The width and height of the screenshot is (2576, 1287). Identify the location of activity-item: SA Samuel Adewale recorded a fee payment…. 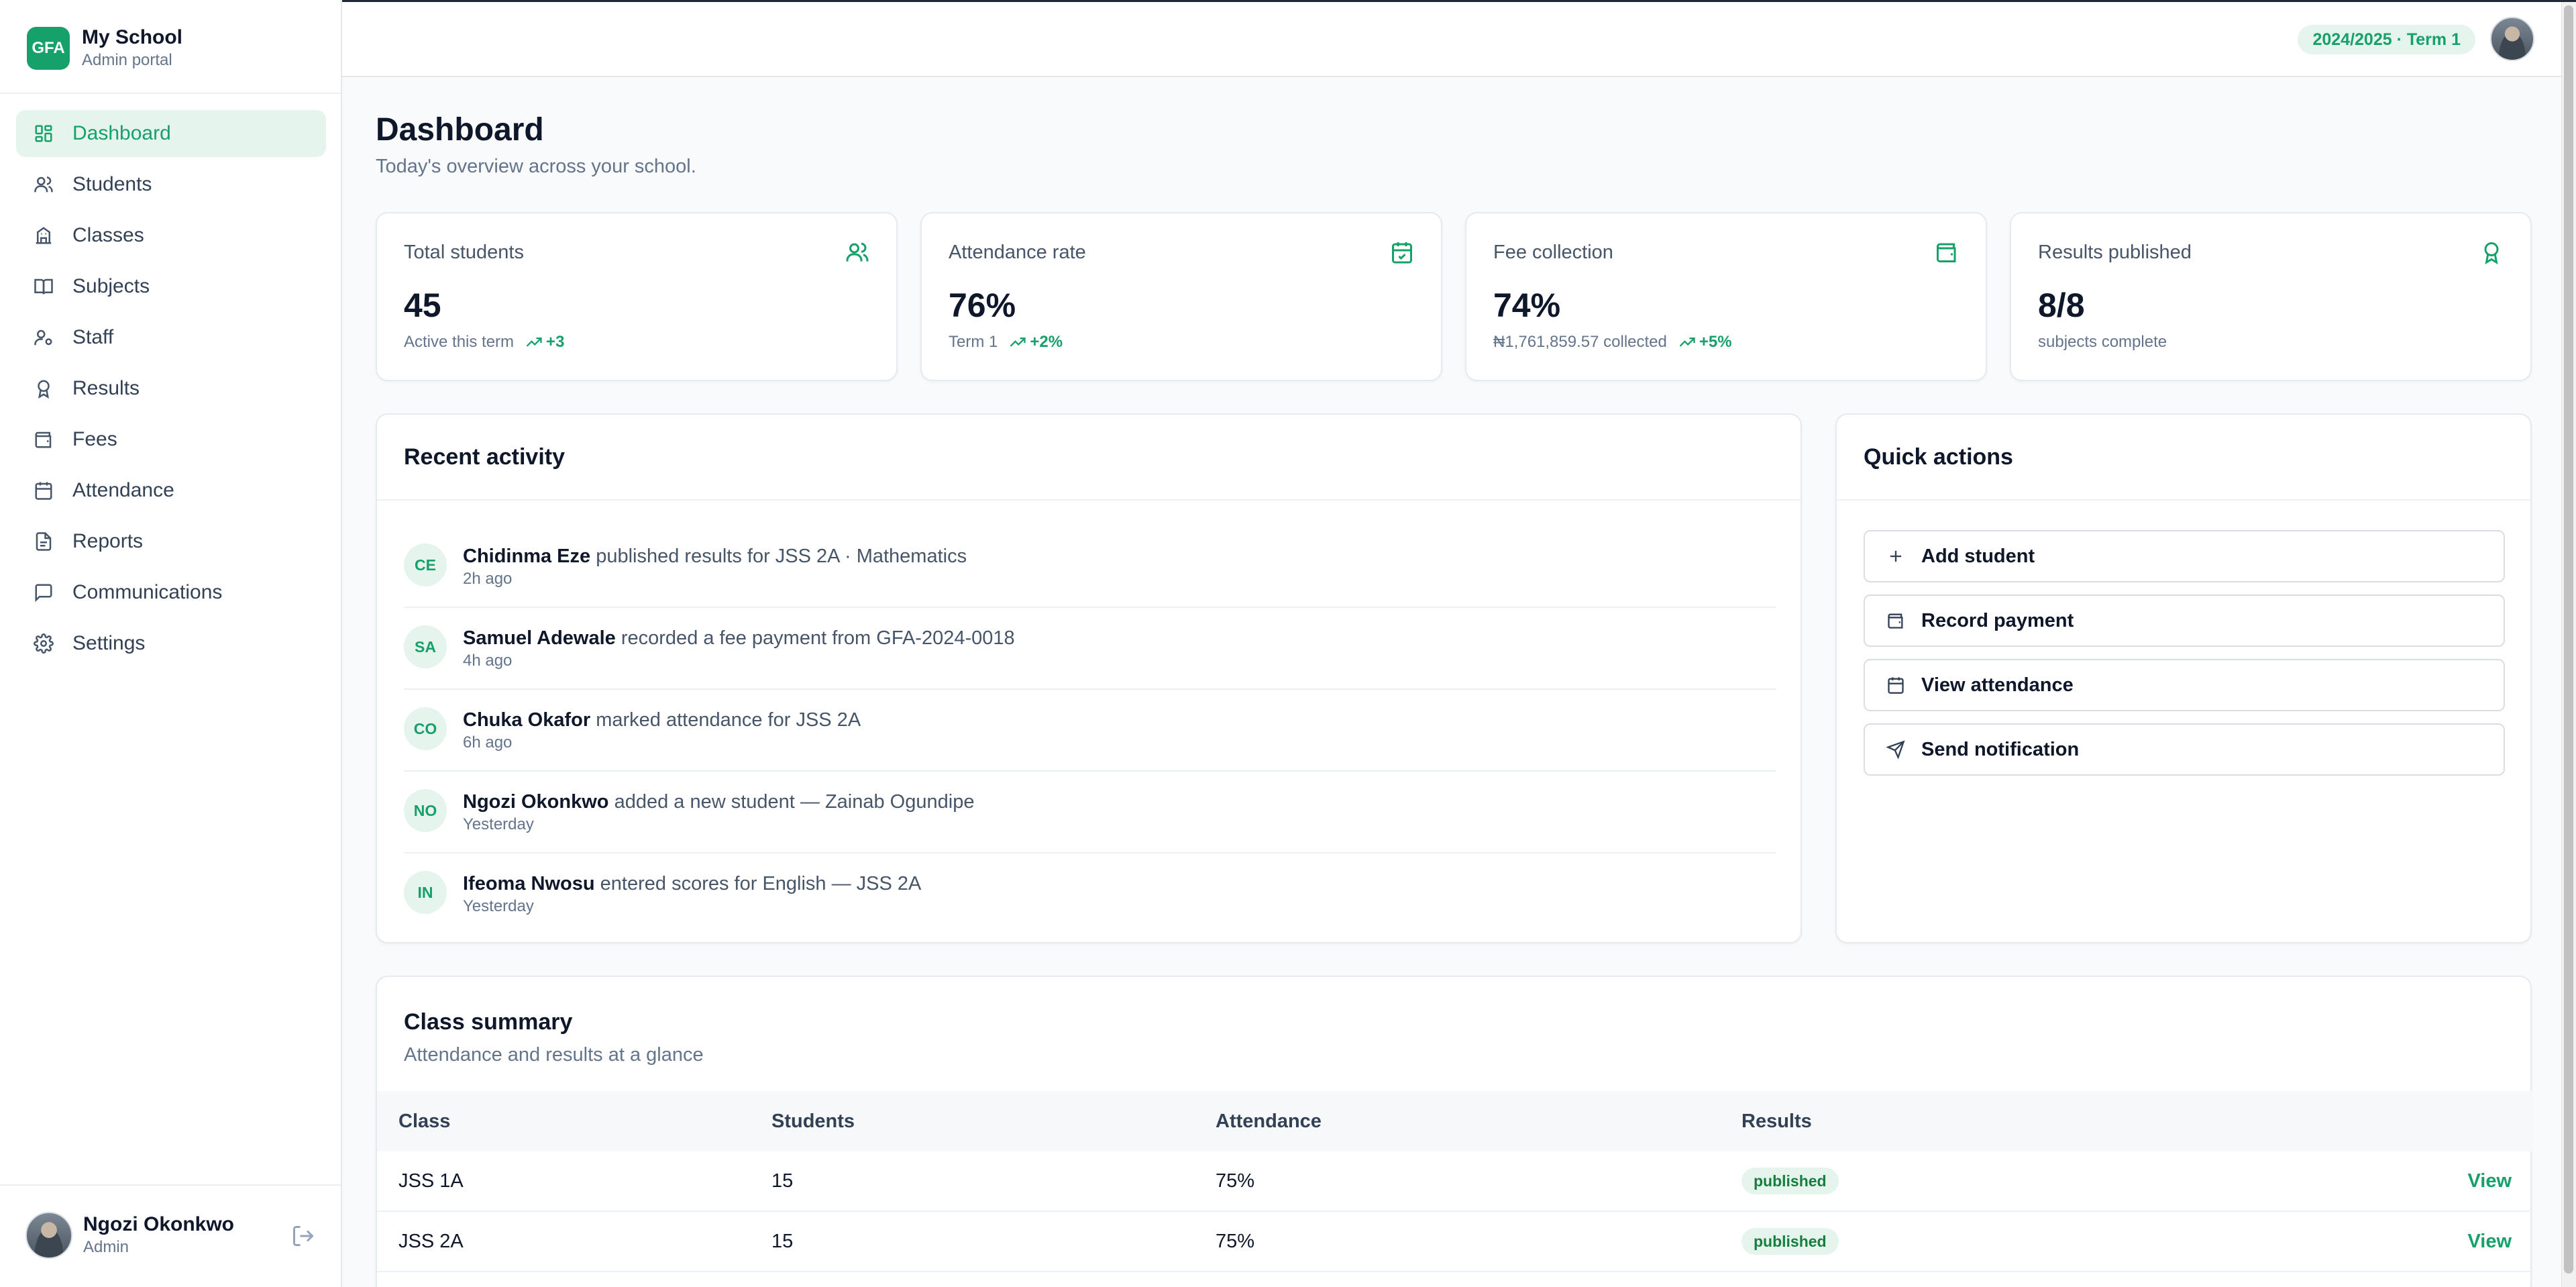
(1090, 649).